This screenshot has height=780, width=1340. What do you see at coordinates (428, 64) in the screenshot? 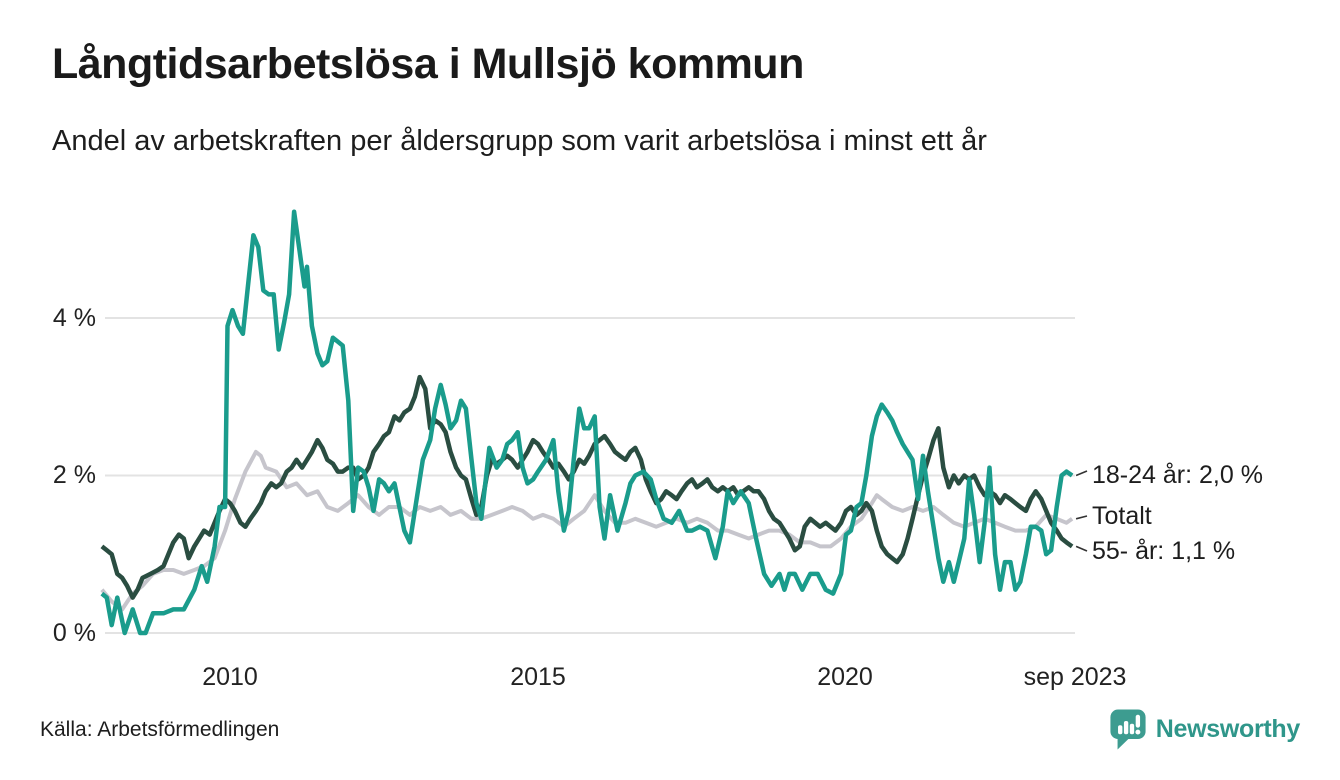
I see `page-title: Långtidsarbetslösa i Mullsjö kommun` at bounding box center [428, 64].